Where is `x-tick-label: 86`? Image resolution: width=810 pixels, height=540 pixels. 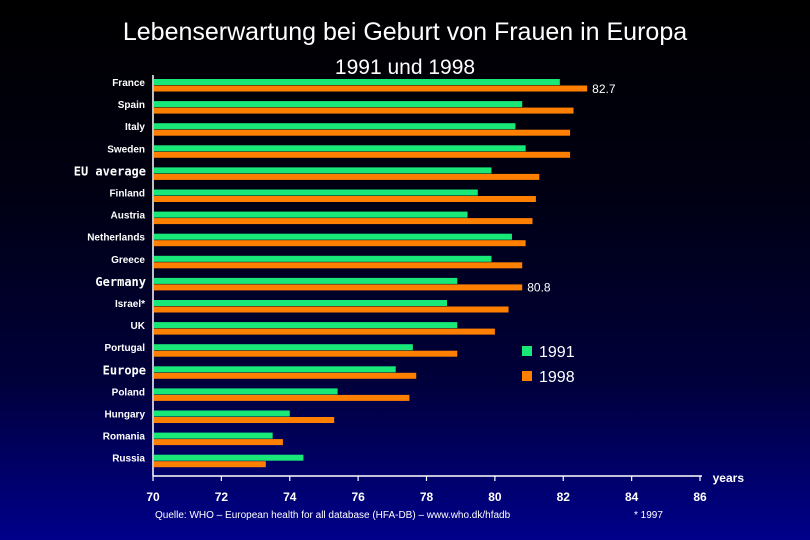
x-tick-label: 86 is located at coordinates (700, 497).